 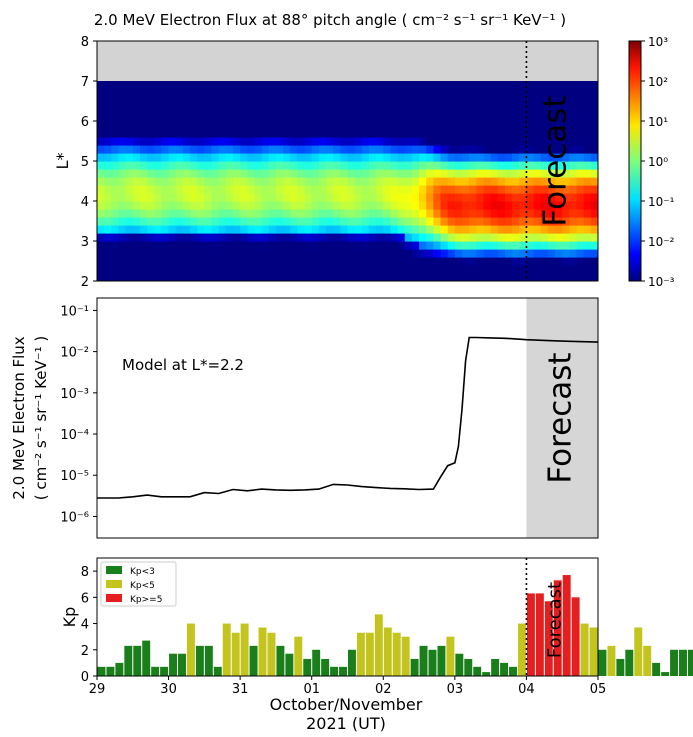 What do you see at coordinates (661, 282) in the screenshot?
I see `colorbar-tick-label: 10⁻³` at bounding box center [661, 282].